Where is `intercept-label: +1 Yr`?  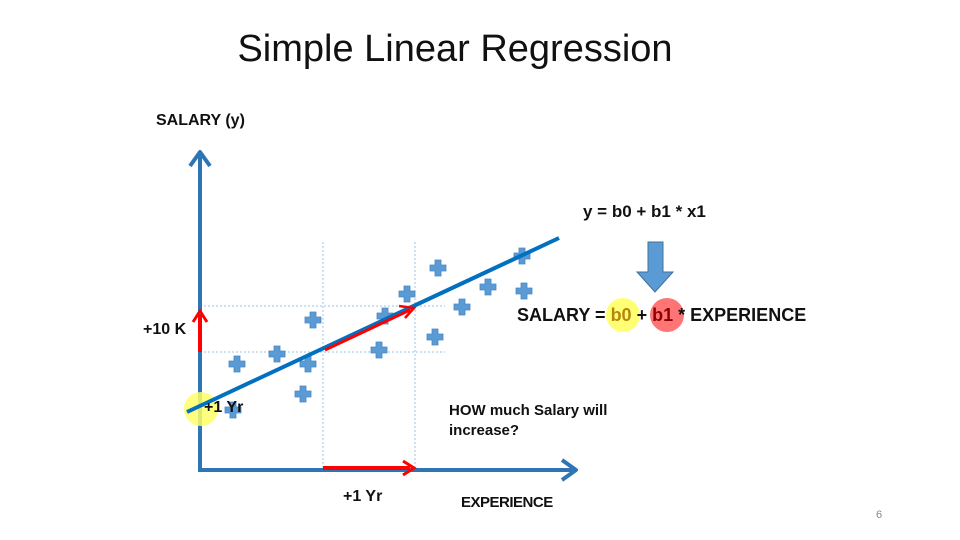
intercept-label: +1 Yr is located at coordinates (224, 407).